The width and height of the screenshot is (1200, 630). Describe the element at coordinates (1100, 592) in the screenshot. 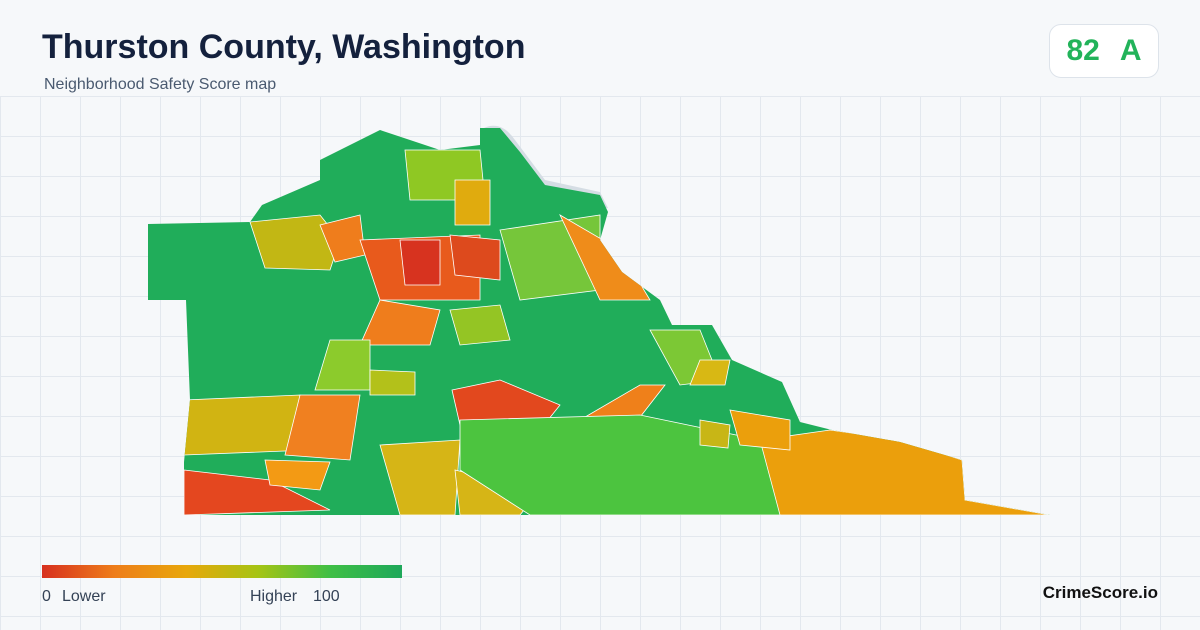

I see `brand: CrimeScore.io` at that location.